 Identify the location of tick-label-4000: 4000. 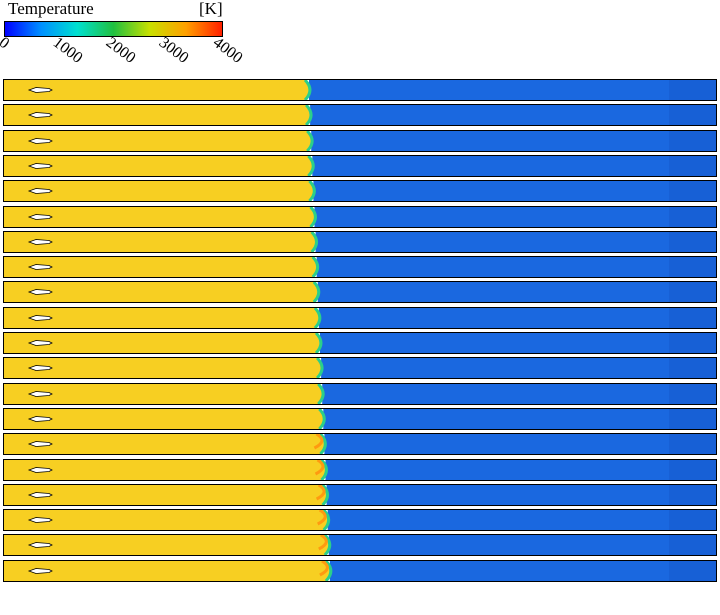
(227, 50).